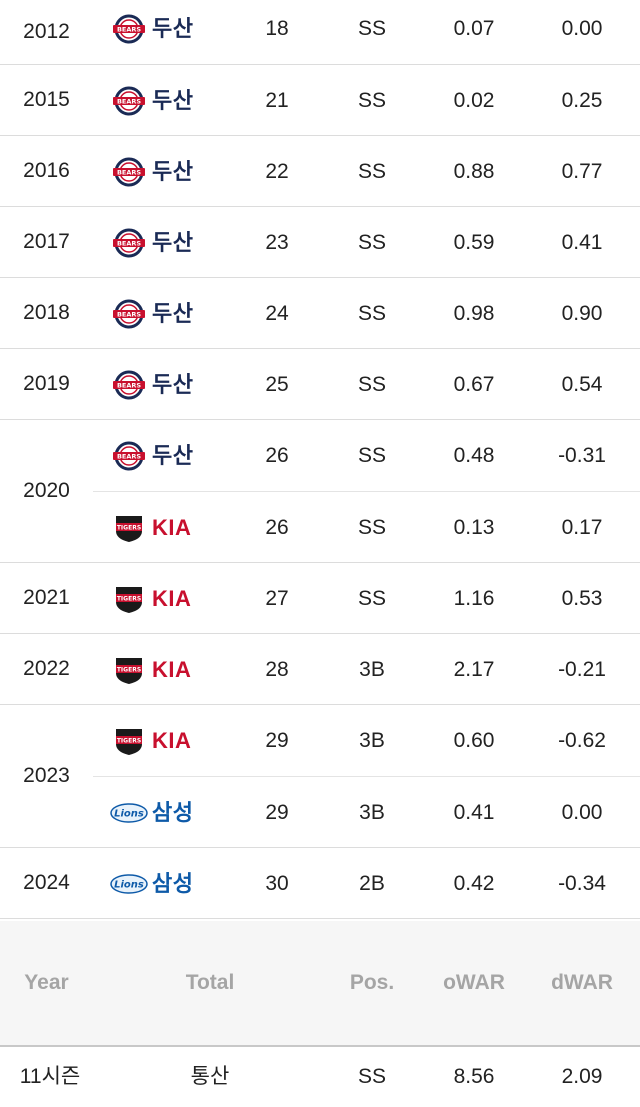  I want to click on team-entry: Lions 삼성 29 3B 0.41 0.00, so click(366, 812).